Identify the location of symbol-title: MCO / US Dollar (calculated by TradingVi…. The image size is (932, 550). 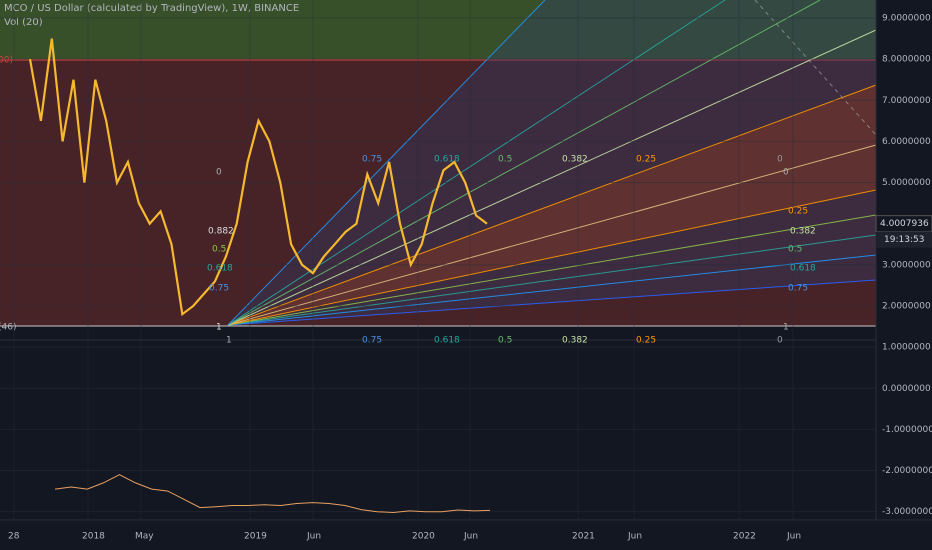
(151, 8).